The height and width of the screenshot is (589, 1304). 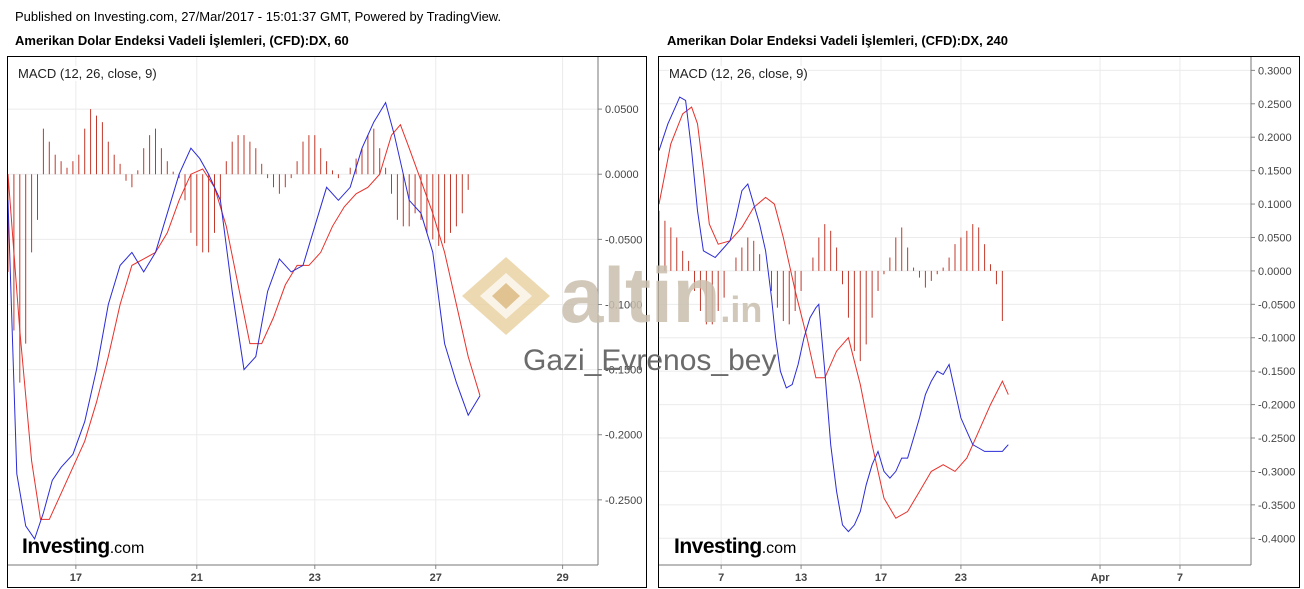 What do you see at coordinates (1101, 578) in the screenshot?
I see `right-xtick-label: Apr` at bounding box center [1101, 578].